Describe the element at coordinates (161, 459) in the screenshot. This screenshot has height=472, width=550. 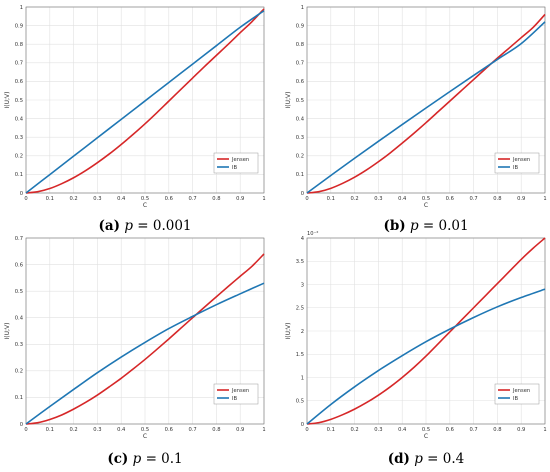
I see `caption-value: = 0.1` at that location.